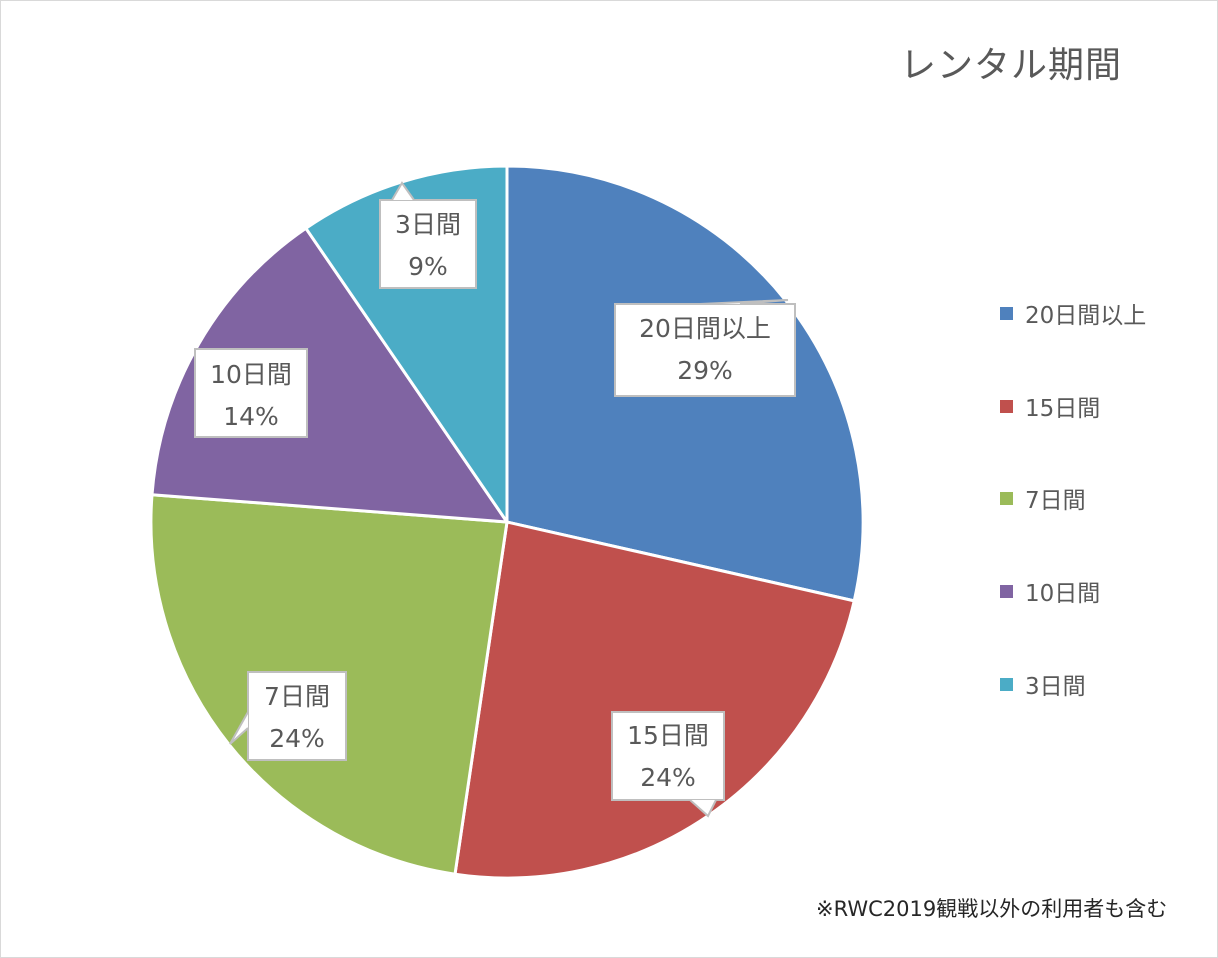 The width and height of the screenshot is (1218, 958). Describe the element at coordinates (992, 909) in the screenshot. I see `footnote: ※RWC2019観戦以外の利用者も含む` at that location.